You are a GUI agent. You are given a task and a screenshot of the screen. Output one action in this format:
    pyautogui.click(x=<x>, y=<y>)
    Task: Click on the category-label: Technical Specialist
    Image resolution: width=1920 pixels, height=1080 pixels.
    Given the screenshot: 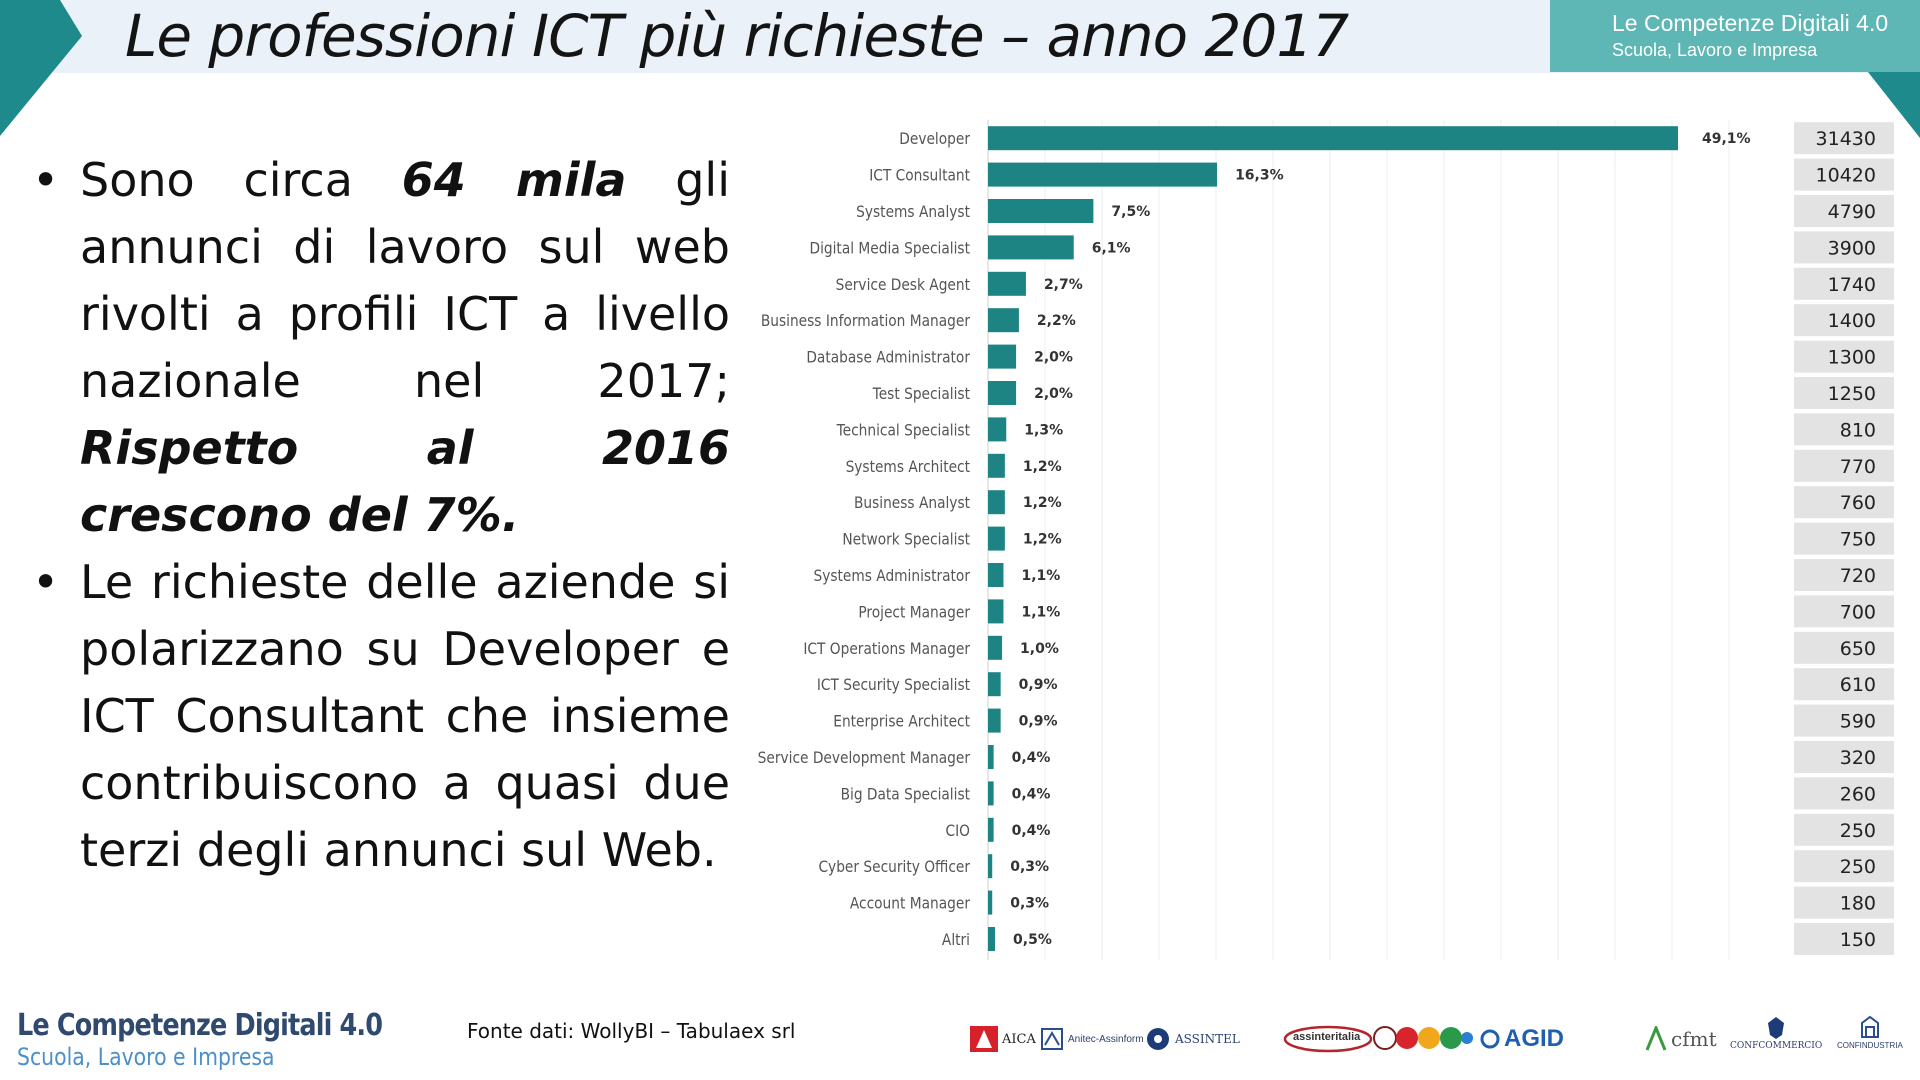 What is the action you would take?
    pyautogui.click(x=903, y=429)
    